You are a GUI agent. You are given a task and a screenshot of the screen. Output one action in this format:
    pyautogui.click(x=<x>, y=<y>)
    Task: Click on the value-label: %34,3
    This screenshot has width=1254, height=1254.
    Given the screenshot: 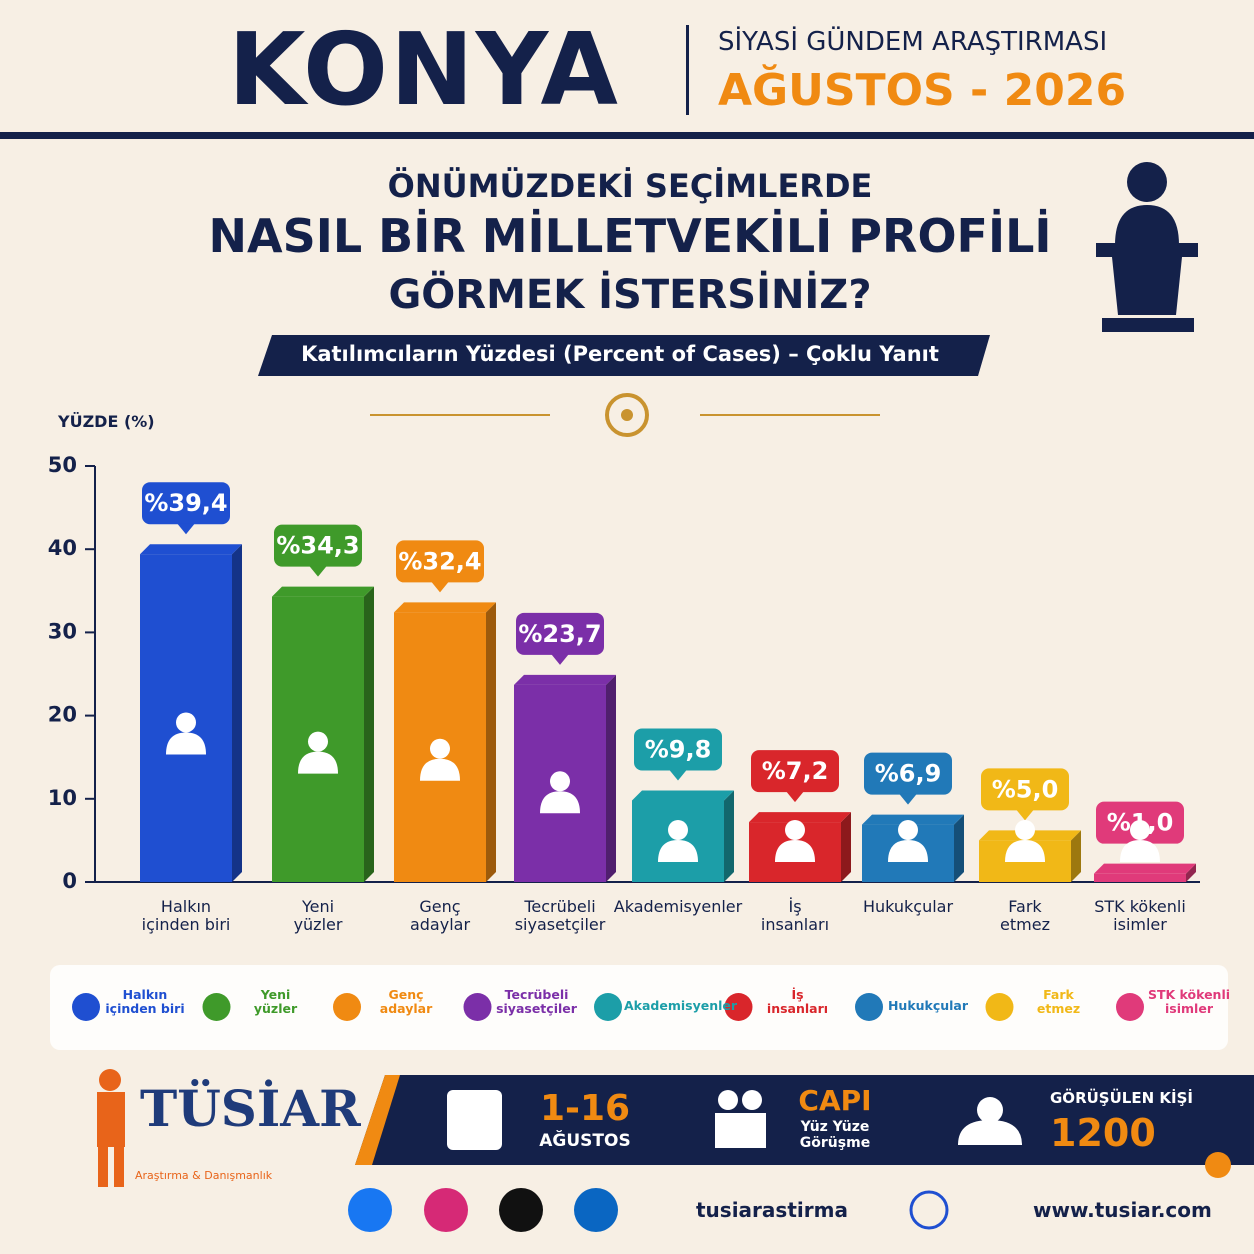 What is the action you would take?
    pyautogui.click(x=317, y=546)
    